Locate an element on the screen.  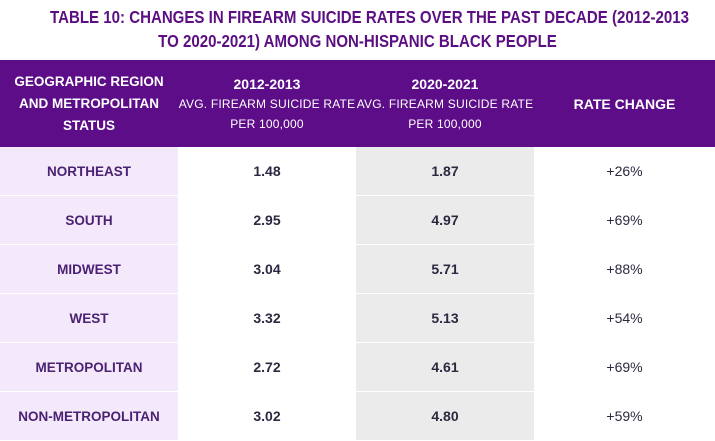
table-row: MIDWEST 3.04 5.71 +88% is located at coordinates (357, 269).